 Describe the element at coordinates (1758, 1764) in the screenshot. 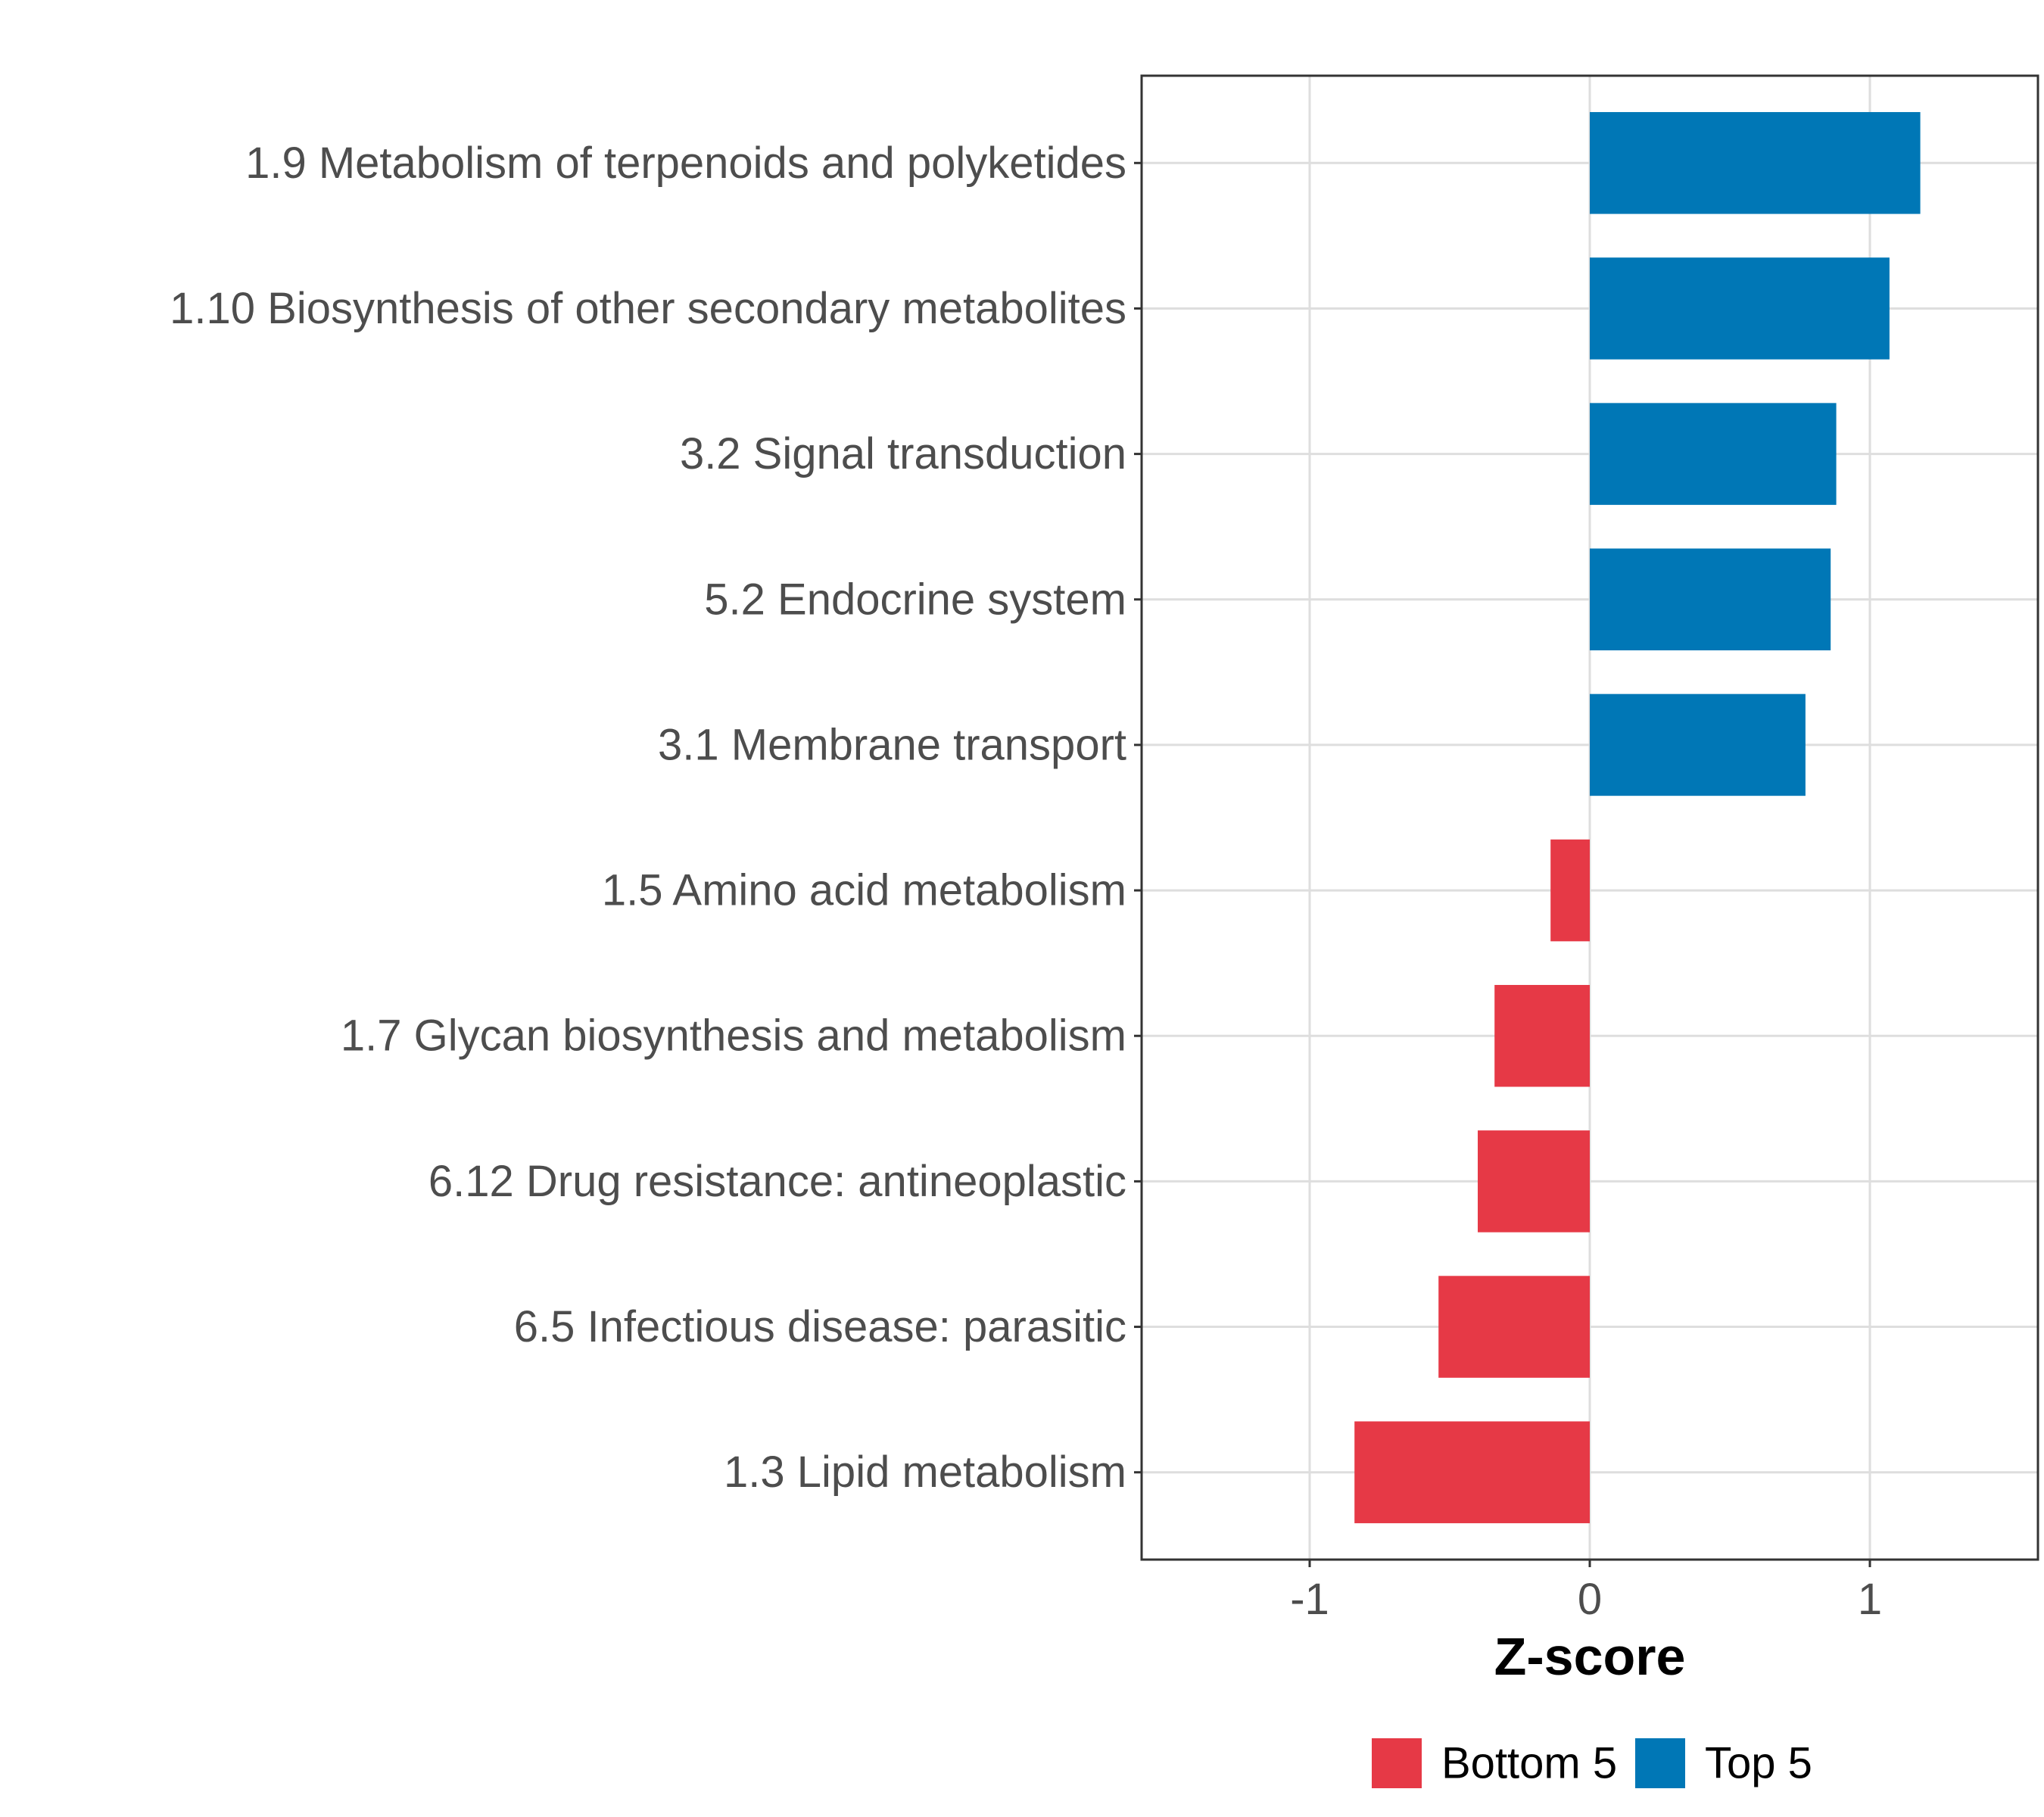

I see `legend-label: Top 5` at that location.